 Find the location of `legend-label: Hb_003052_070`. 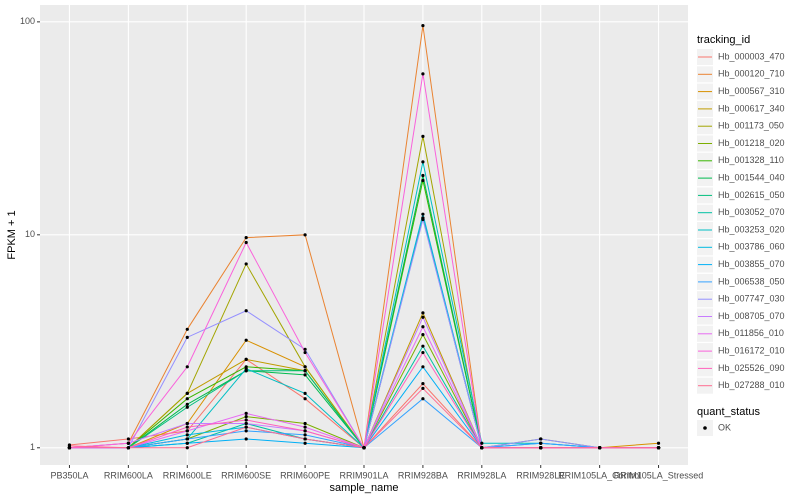

legend-label: Hb_003052_070 is located at coordinates (751, 212).